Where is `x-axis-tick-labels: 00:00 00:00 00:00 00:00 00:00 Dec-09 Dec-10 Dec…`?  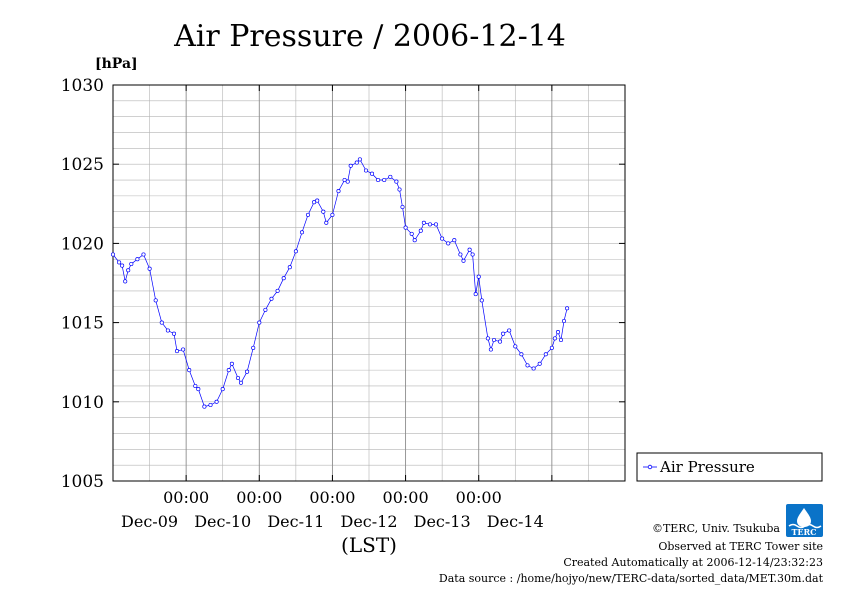
x-axis-tick-labels: 00:00 00:00 00:00 00:00 00:00 Dec-09 Dec-10 Dec… is located at coordinates (332, 509).